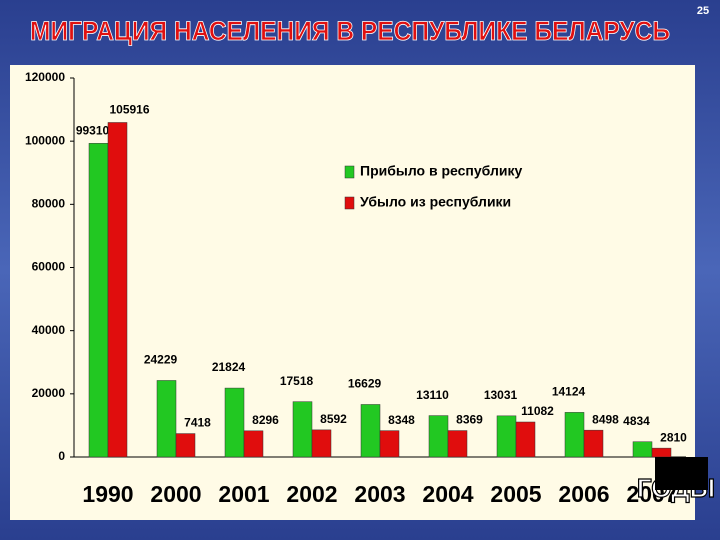  I want to click on slide-number: 25, so click(703, 11).